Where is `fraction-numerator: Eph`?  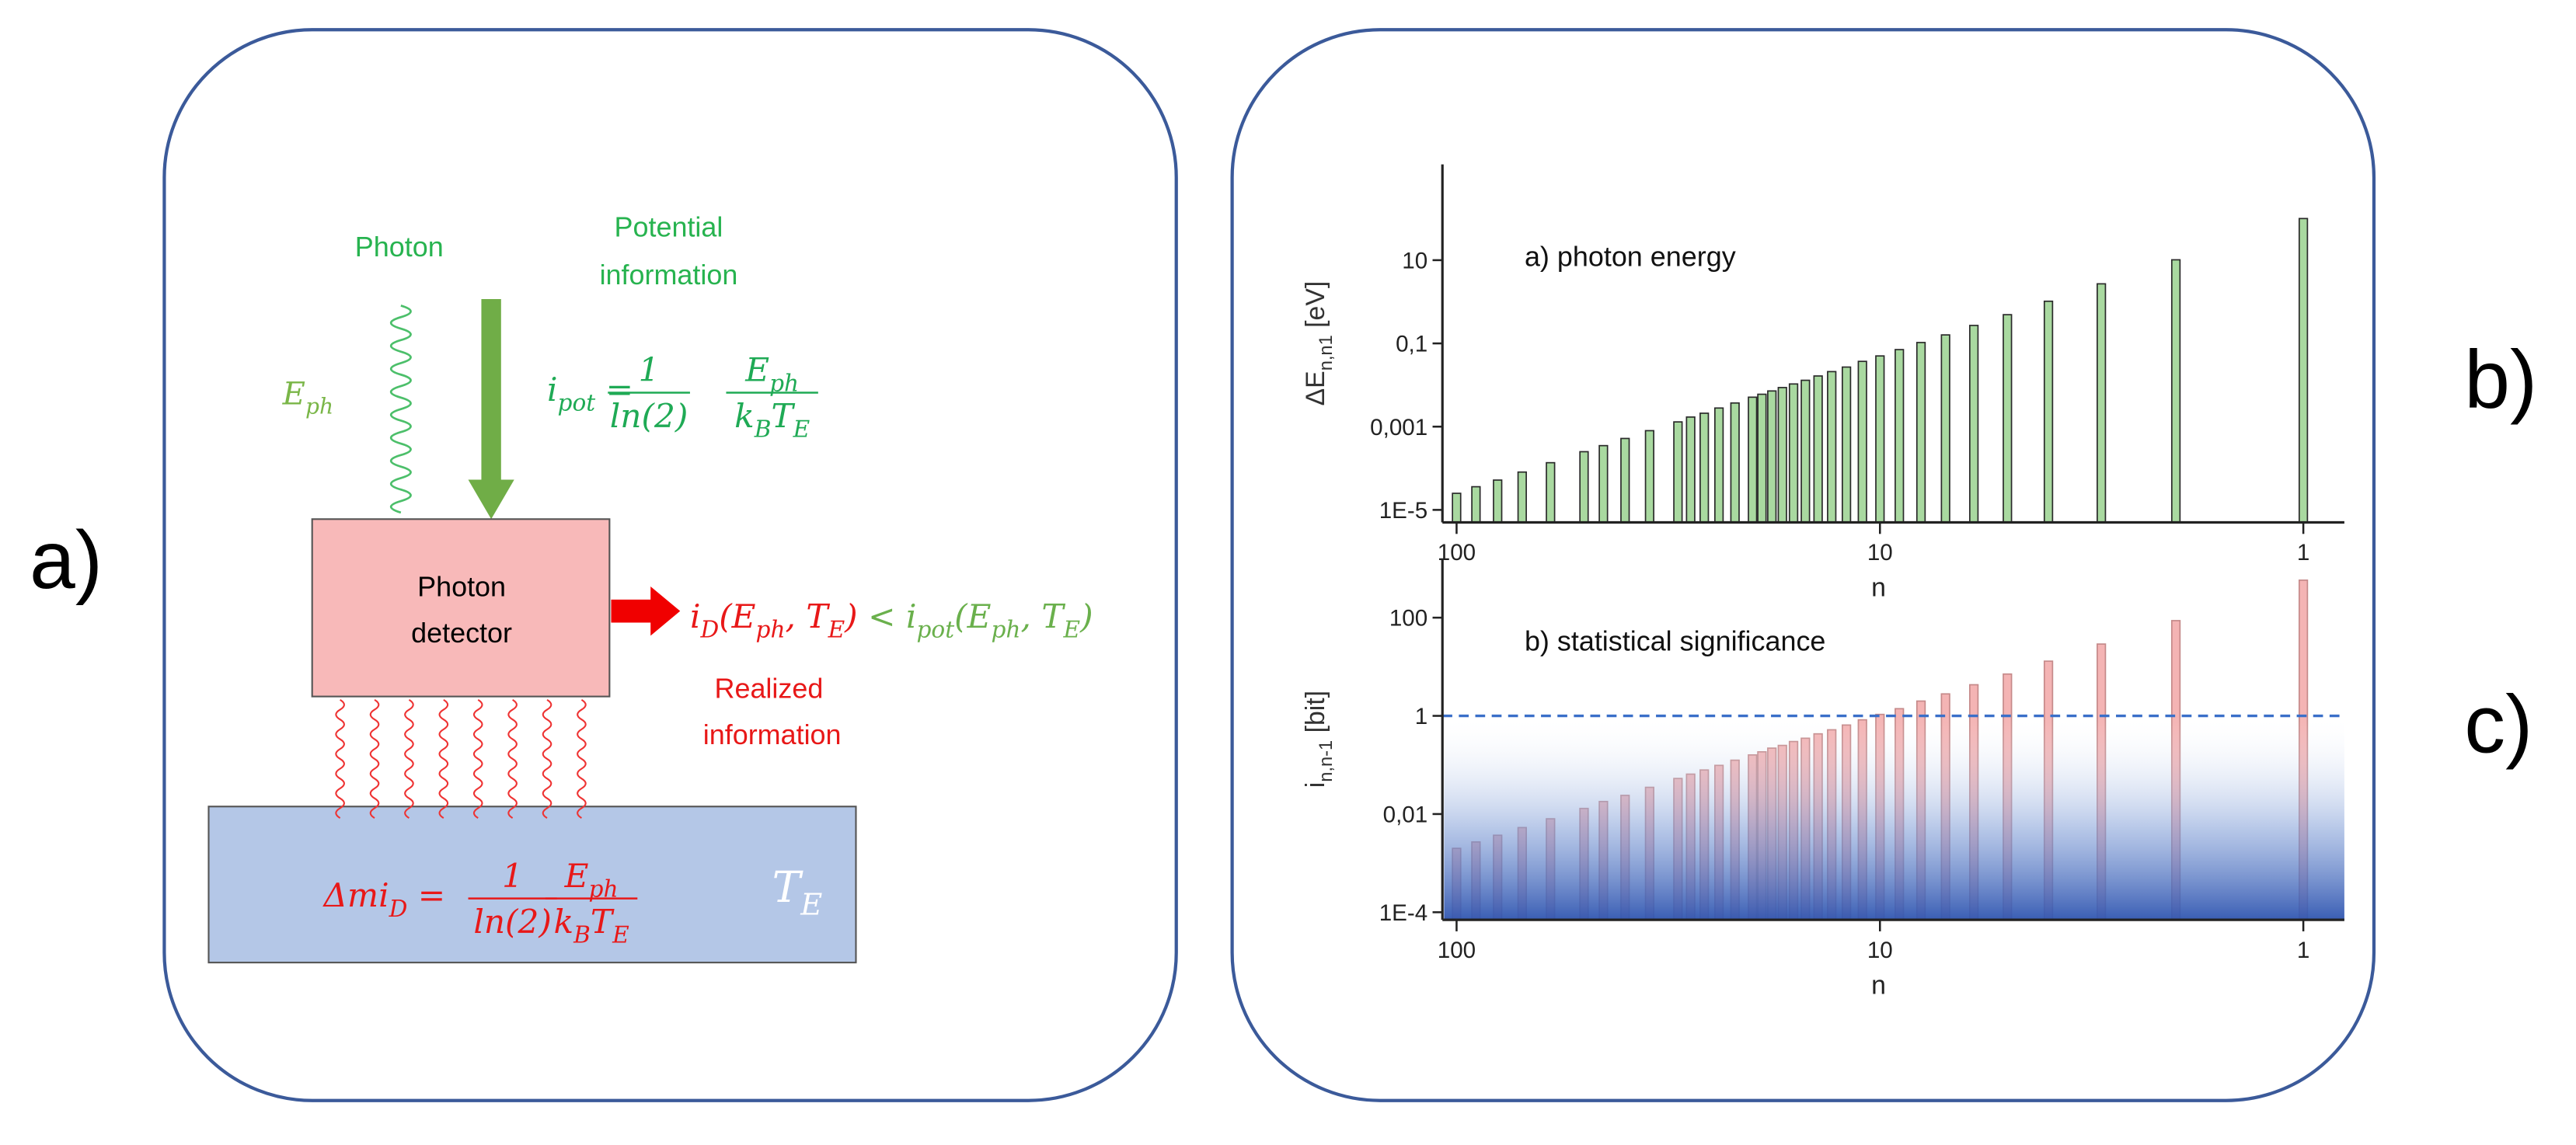 fraction-numerator: Eph is located at coordinates (591, 880).